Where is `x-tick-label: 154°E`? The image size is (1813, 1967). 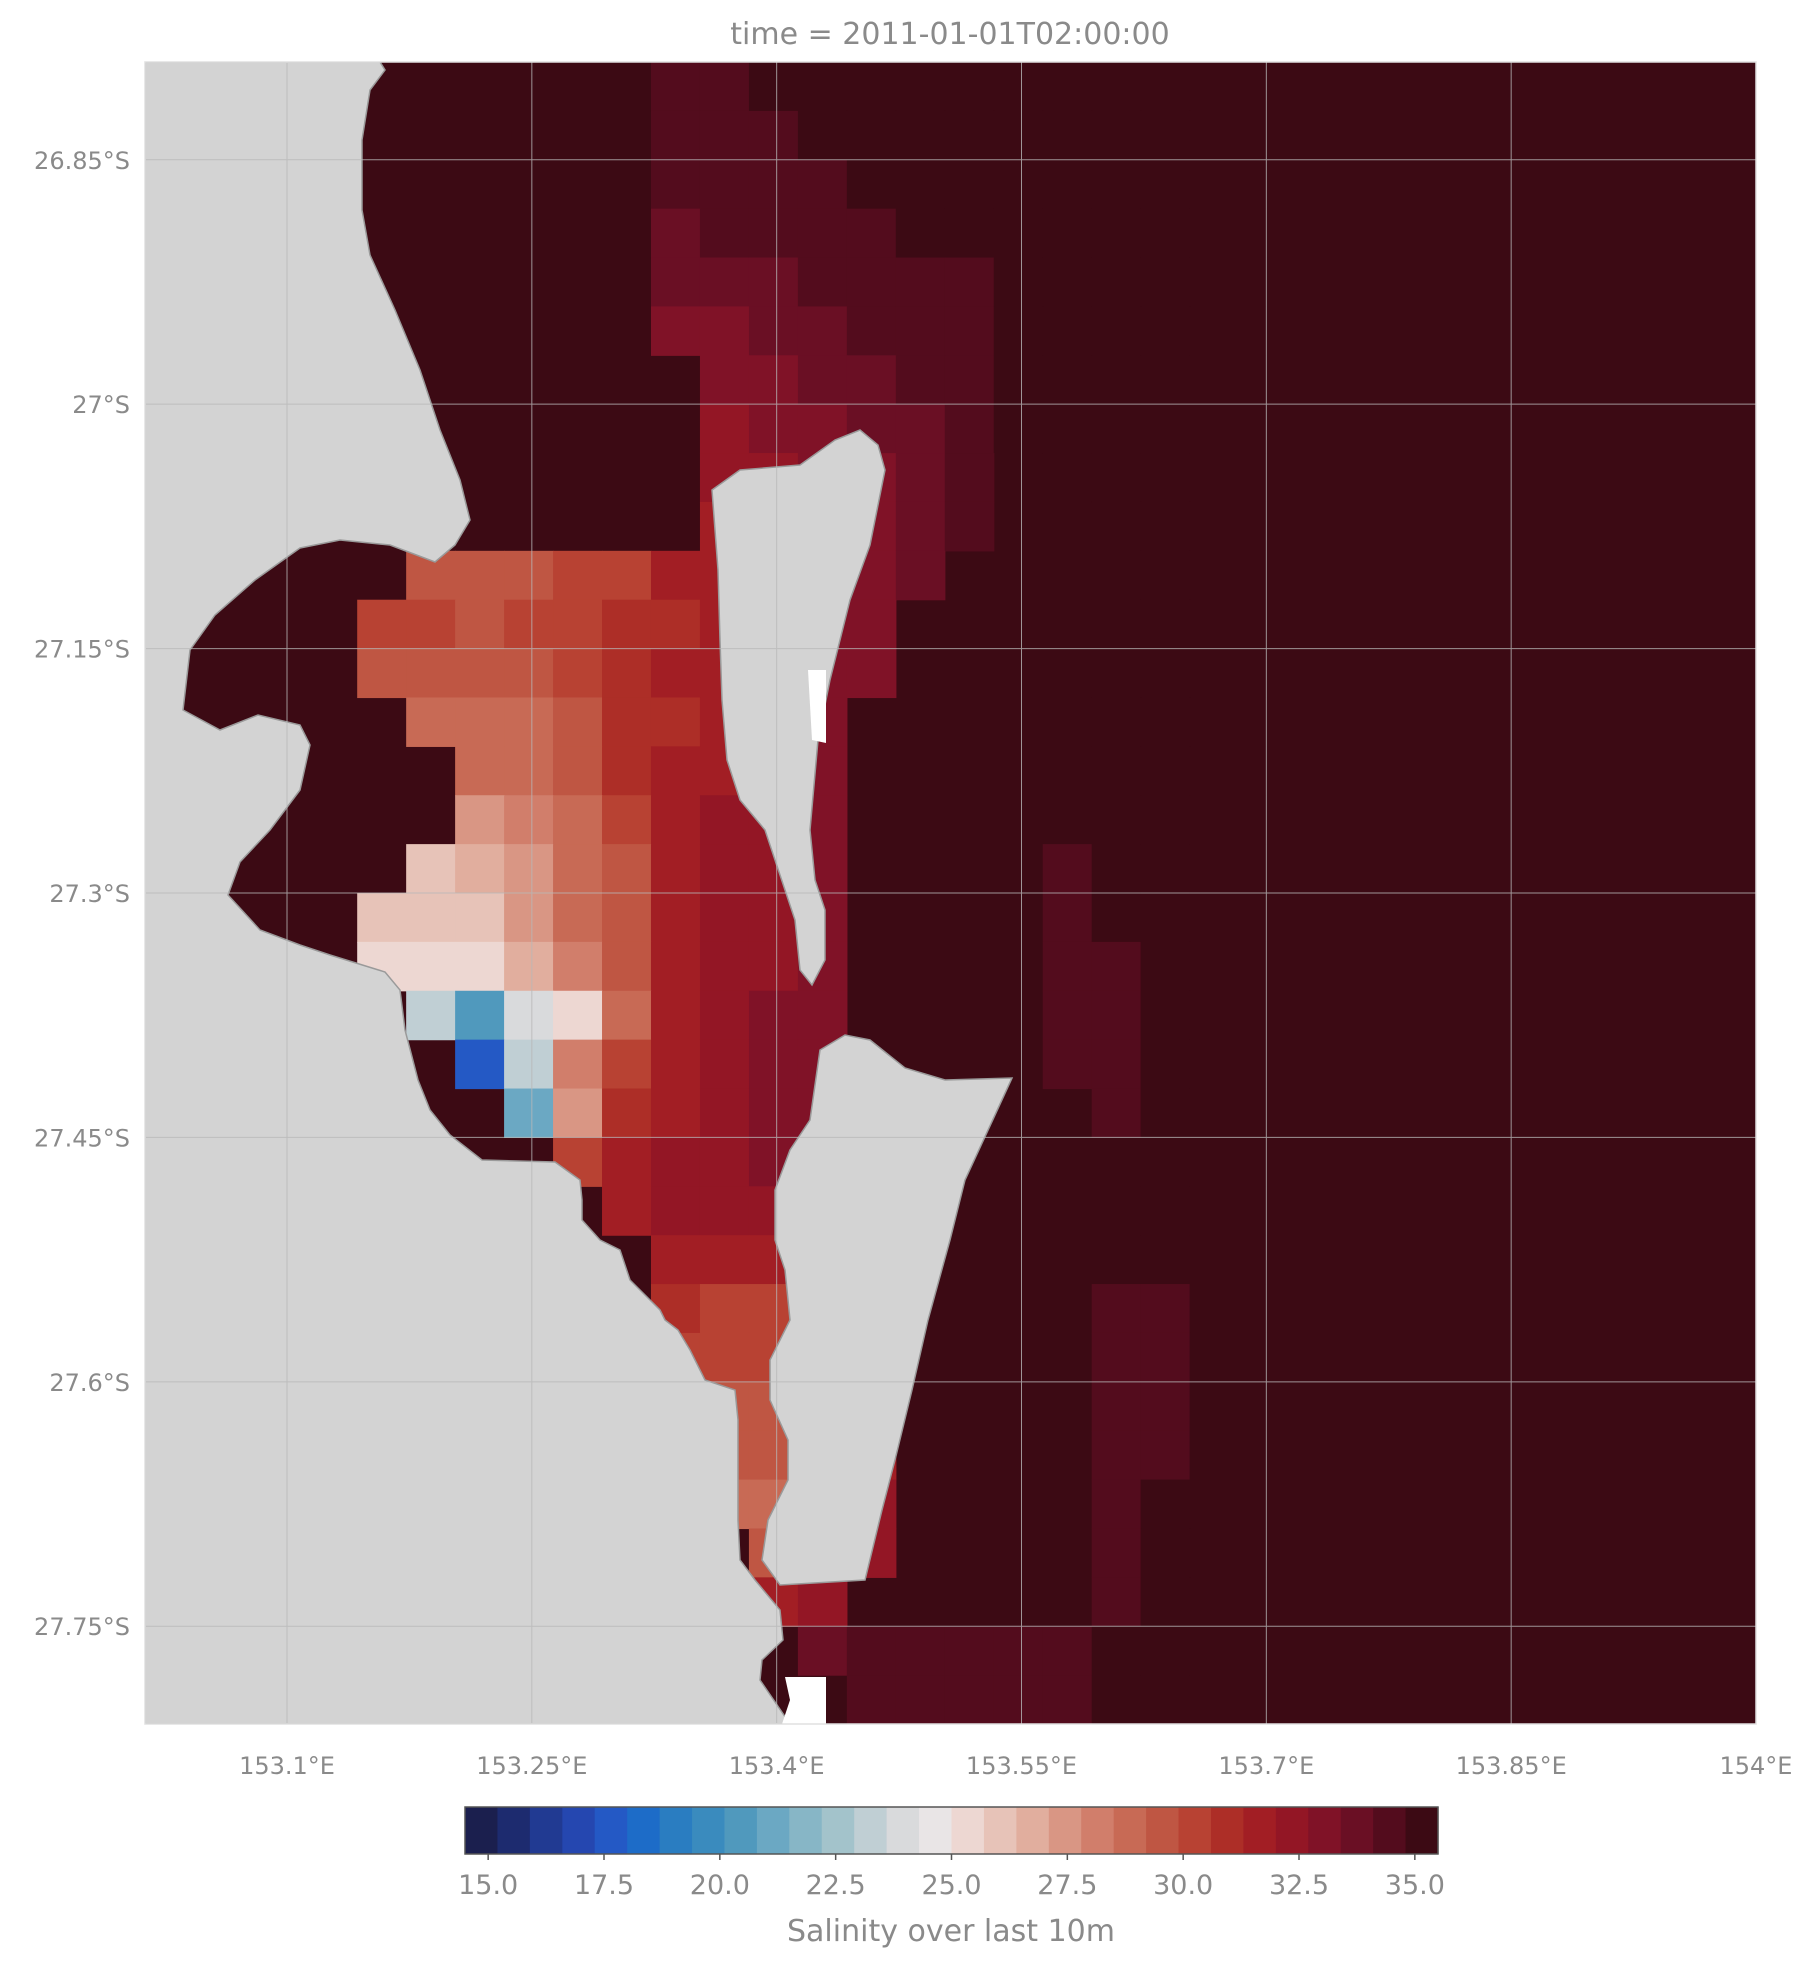 x-tick-label: 154°E is located at coordinates (1756, 1766).